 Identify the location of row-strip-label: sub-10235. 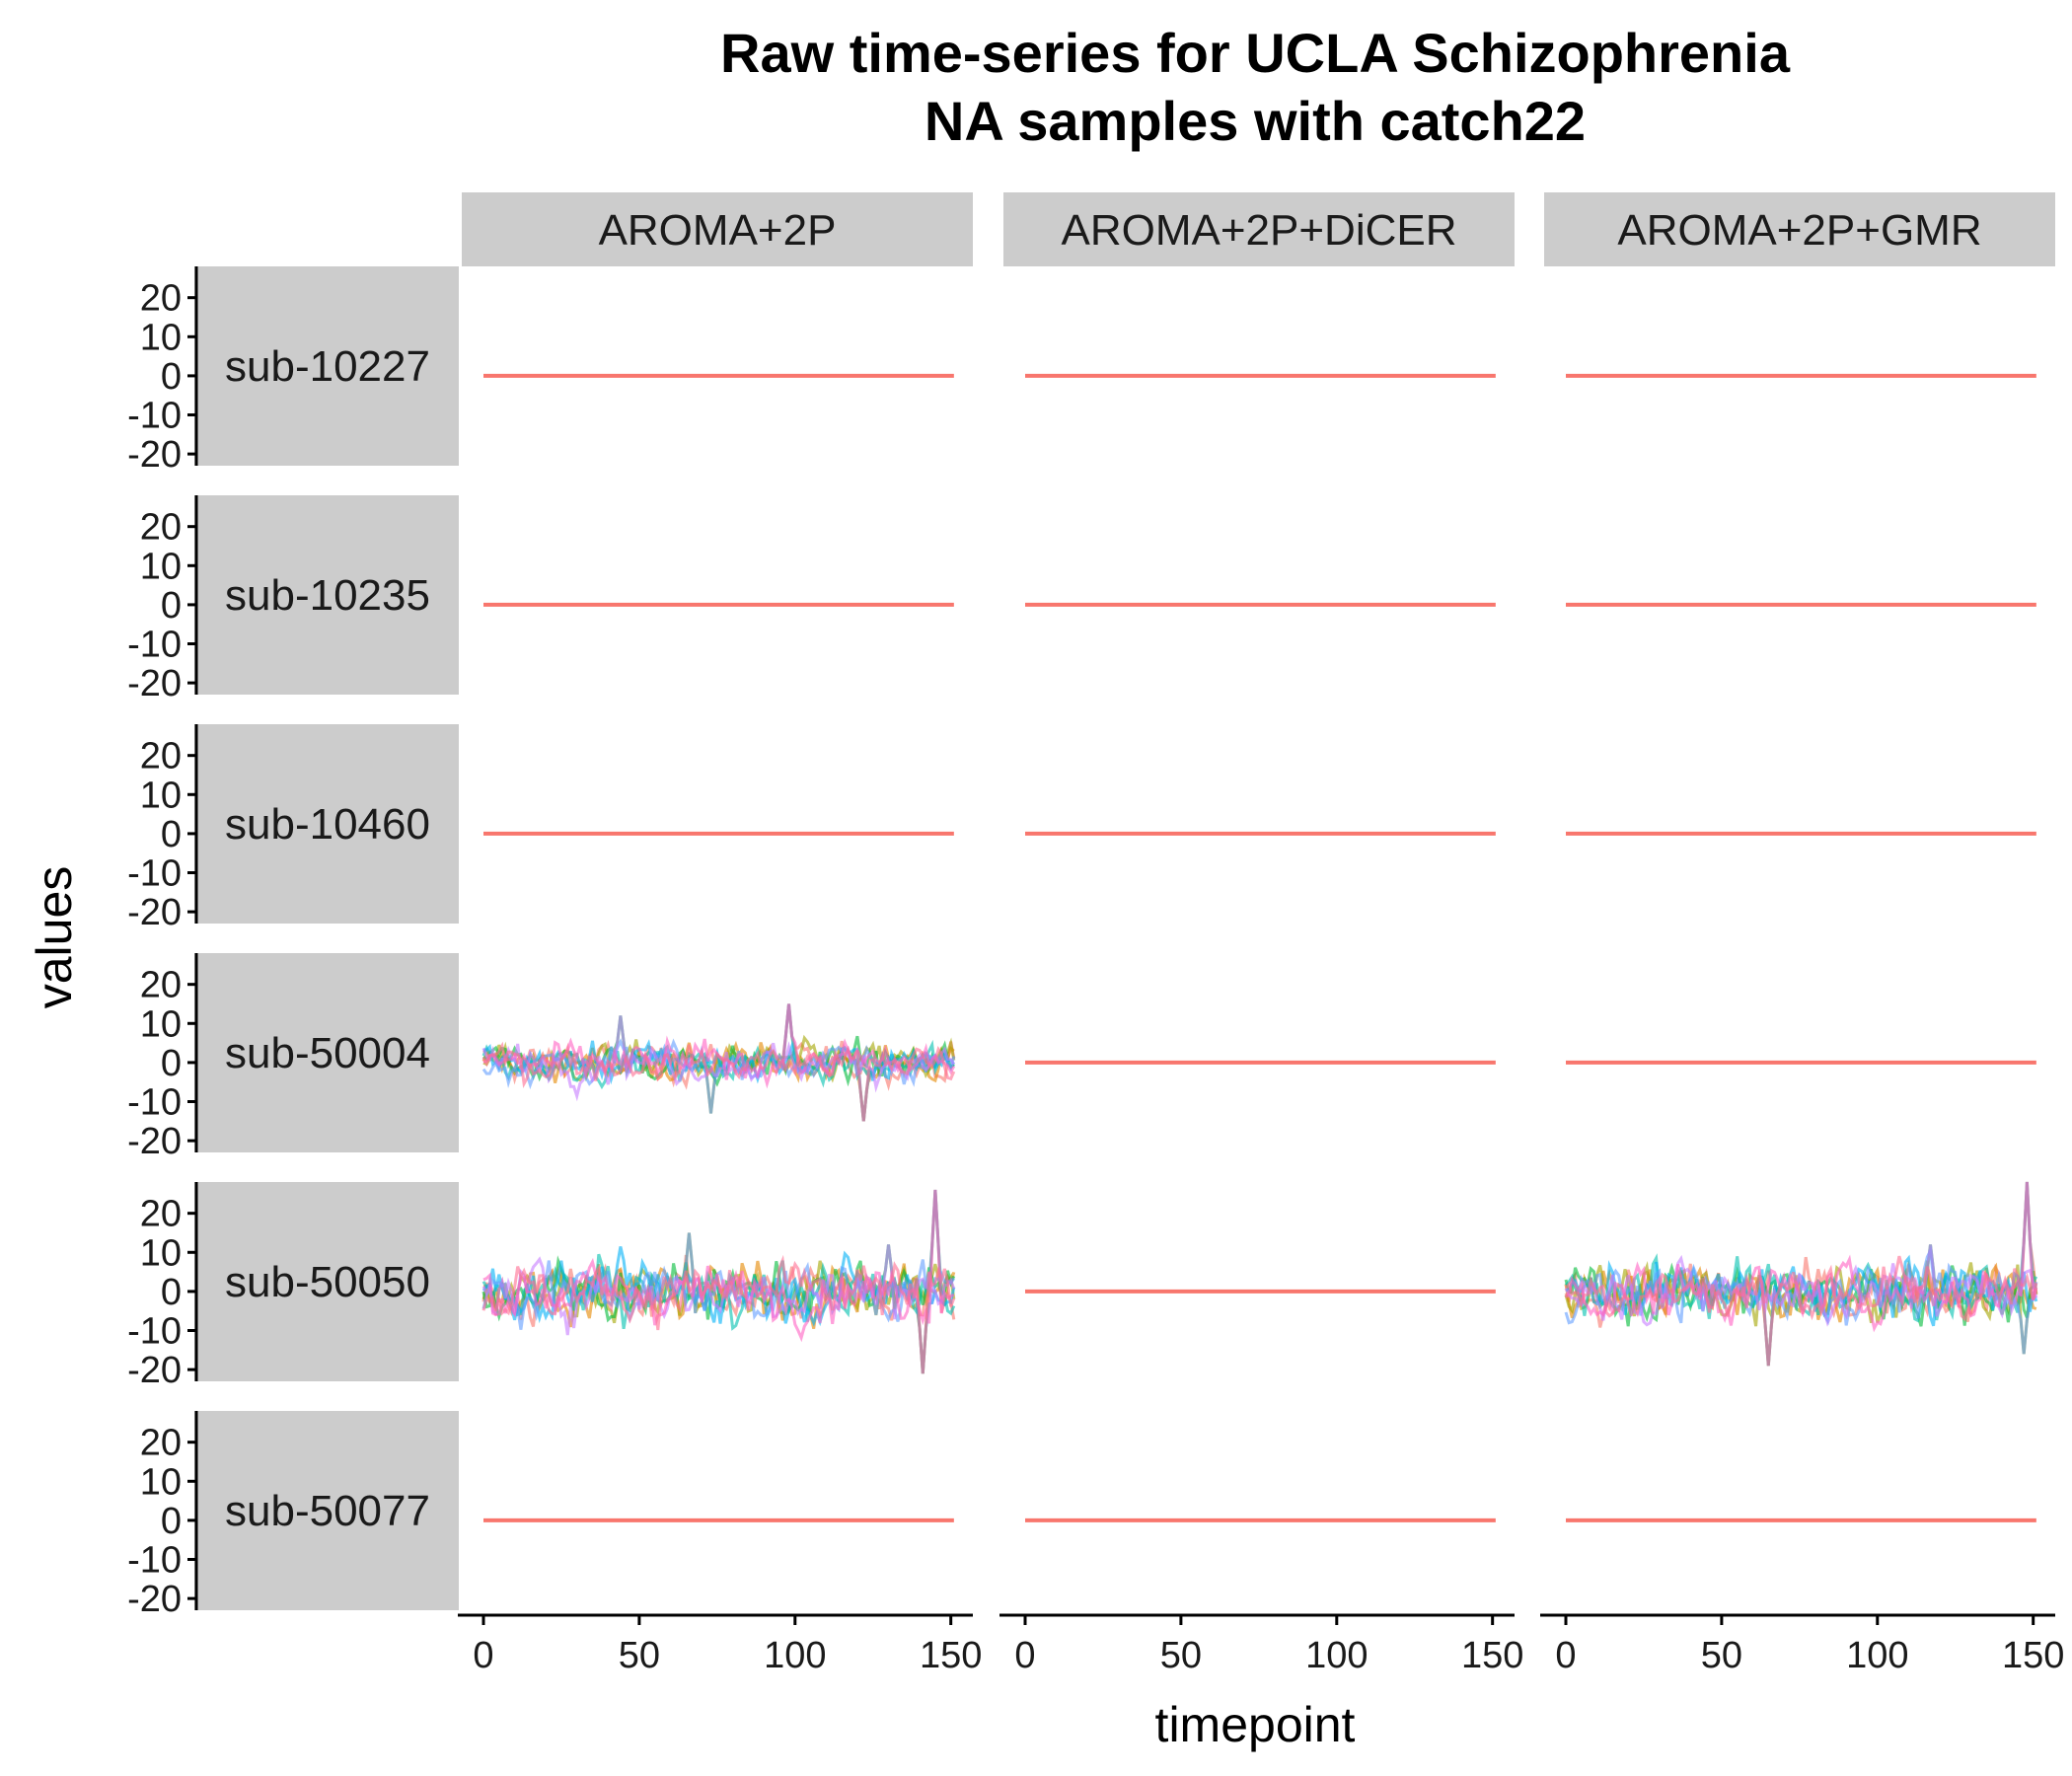
(327, 595).